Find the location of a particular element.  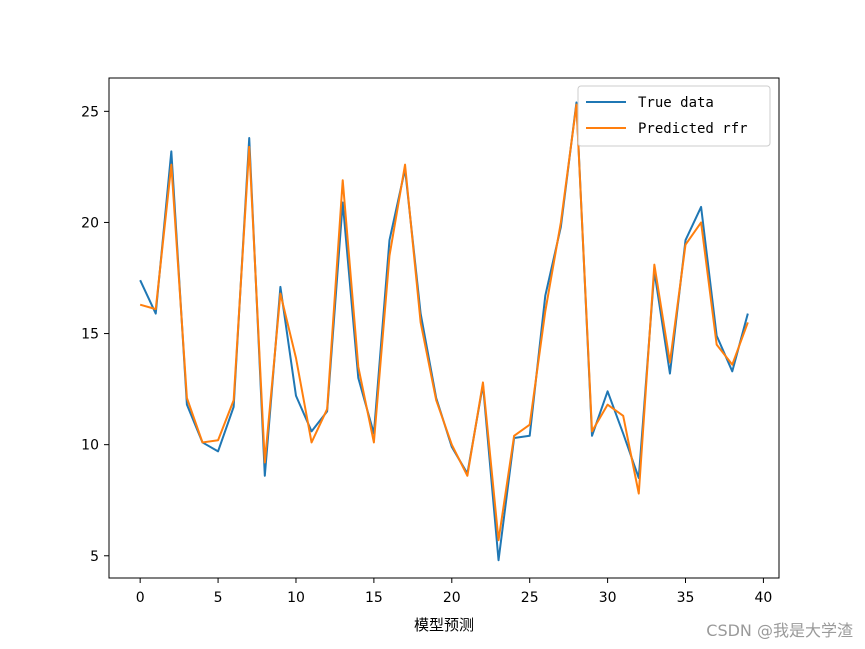

y-tick-label: 20 is located at coordinates (90, 223).